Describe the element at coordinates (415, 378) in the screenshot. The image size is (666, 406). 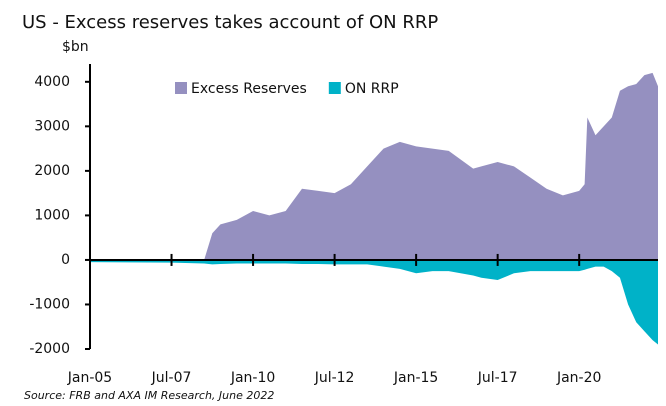
I see `x-tick-label: Jan-15` at that location.